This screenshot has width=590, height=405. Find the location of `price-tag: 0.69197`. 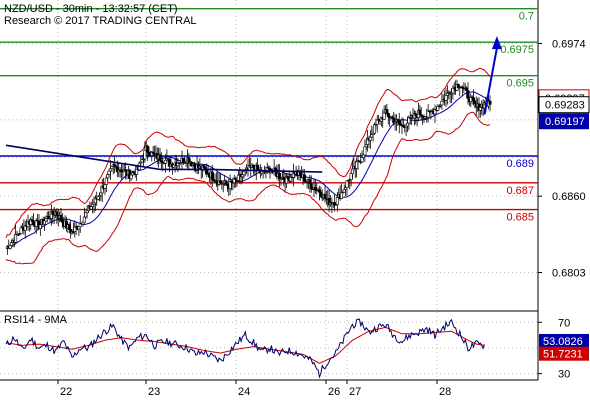

price-tag: 0.69197 is located at coordinates (564, 121).